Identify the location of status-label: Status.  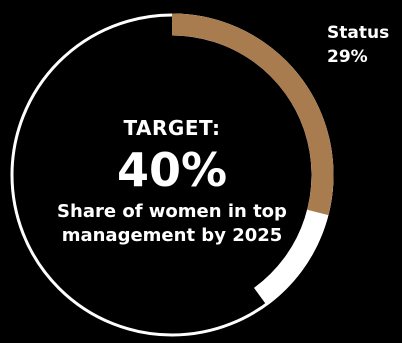
(358, 33).